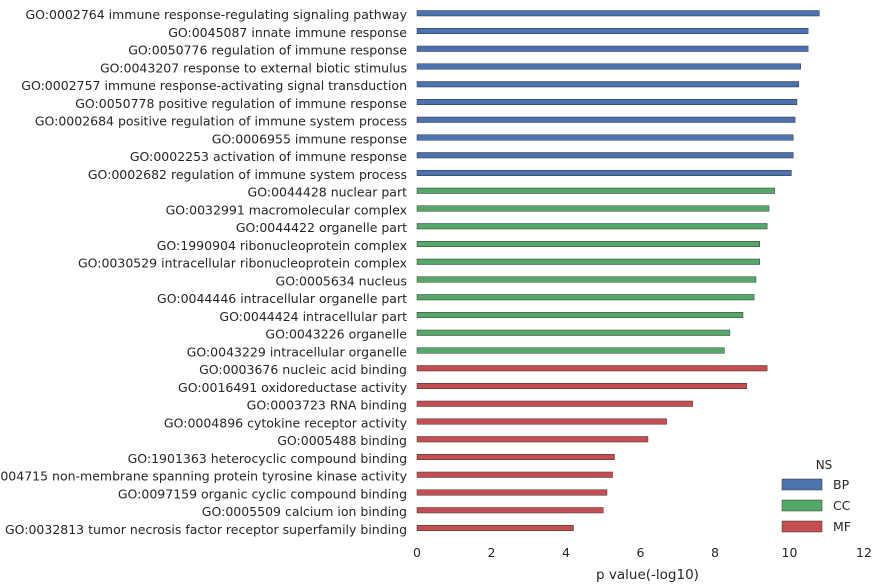 This screenshot has height=587, width=878. I want to click on category-label: GO:0044446 intracellular organelle part, so click(282, 298).